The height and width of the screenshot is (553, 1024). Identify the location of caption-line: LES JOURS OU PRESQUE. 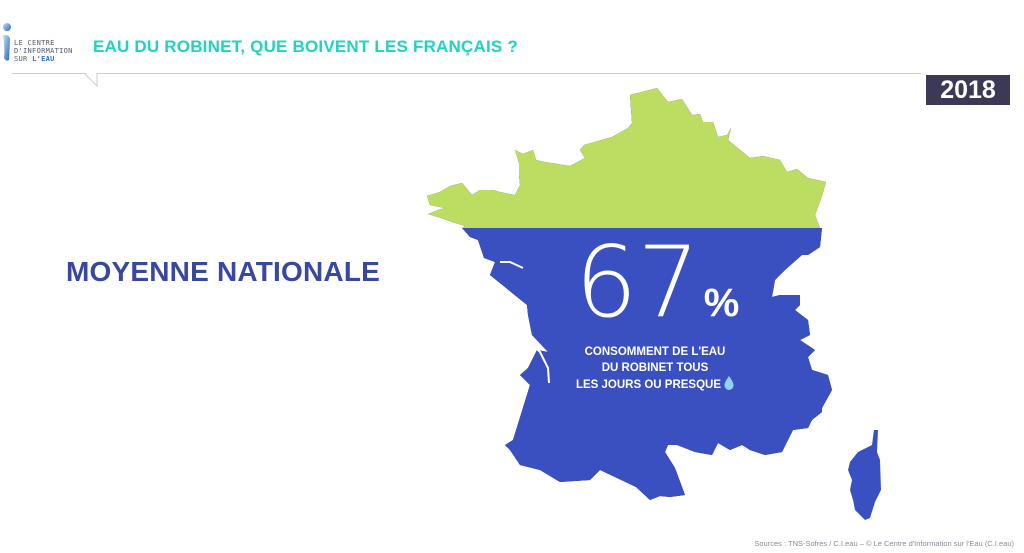
(655, 385).